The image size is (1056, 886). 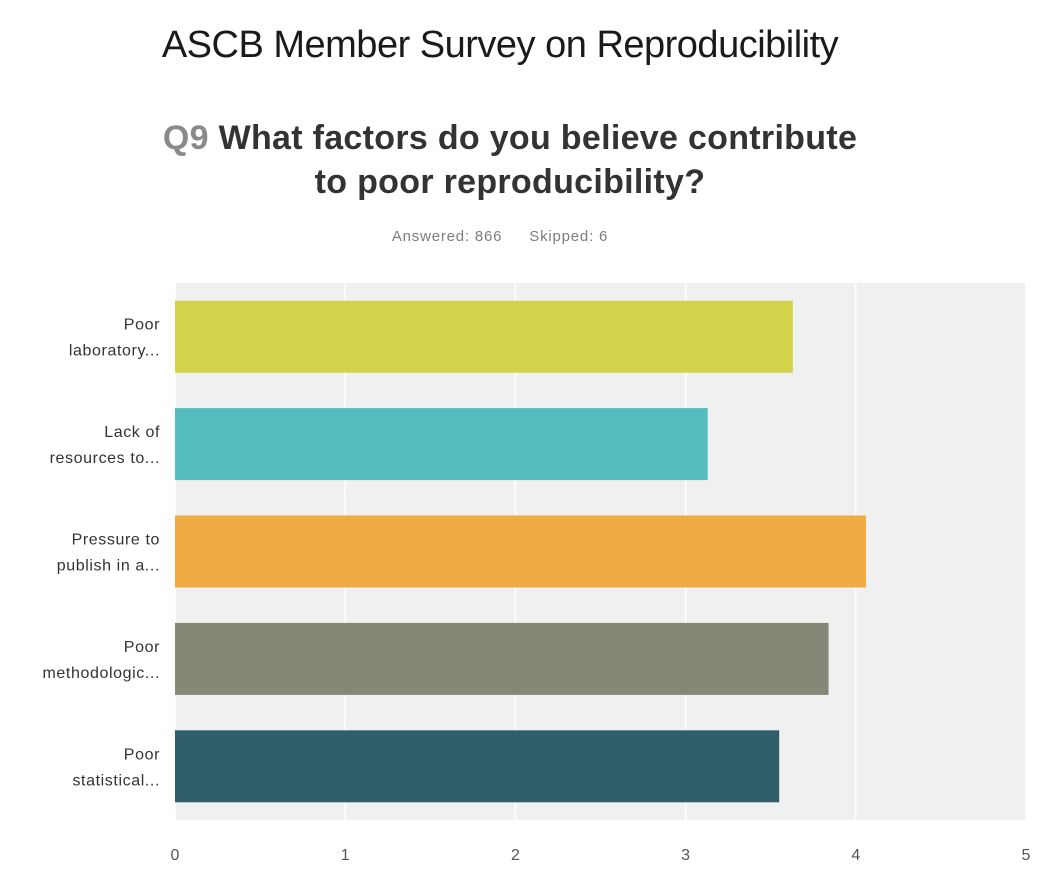 I want to click on category-label-4-line-0: Poor, so click(x=142, y=754).